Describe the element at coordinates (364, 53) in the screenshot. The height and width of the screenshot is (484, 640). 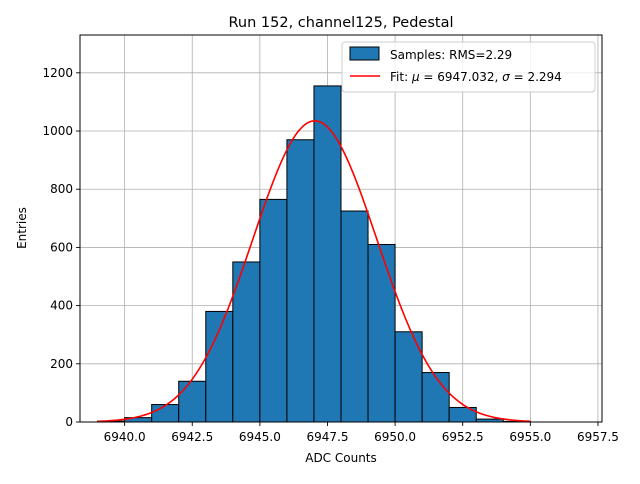
I see `legend-histogram-swatch` at that location.